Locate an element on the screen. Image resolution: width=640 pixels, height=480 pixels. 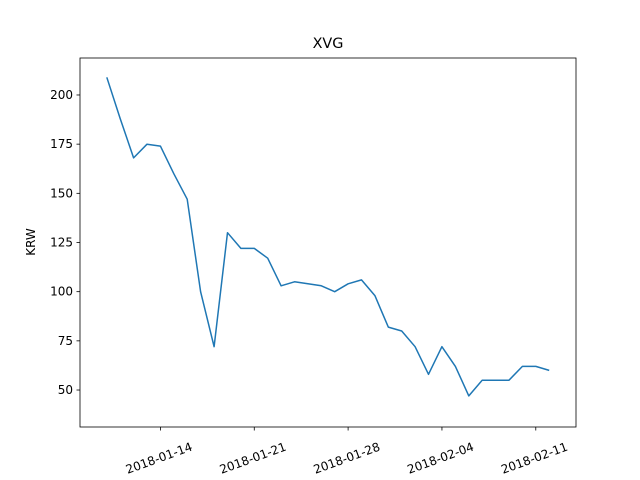
y-tick-label: 75 is located at coordinates (65, 341).